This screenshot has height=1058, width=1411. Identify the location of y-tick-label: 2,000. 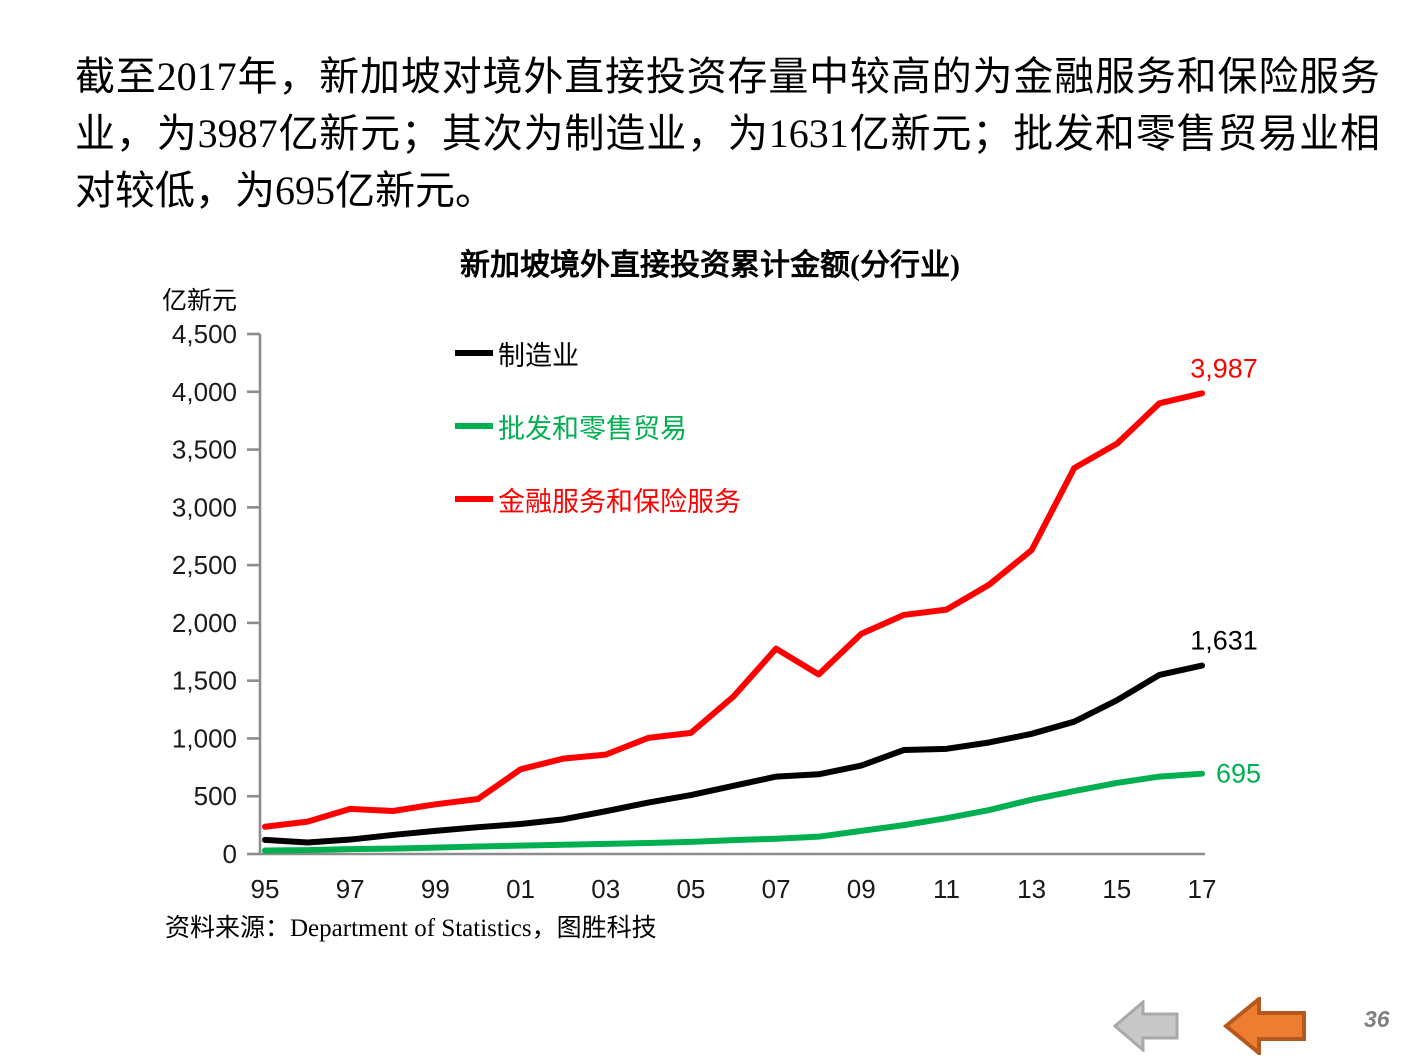
(204, 623).